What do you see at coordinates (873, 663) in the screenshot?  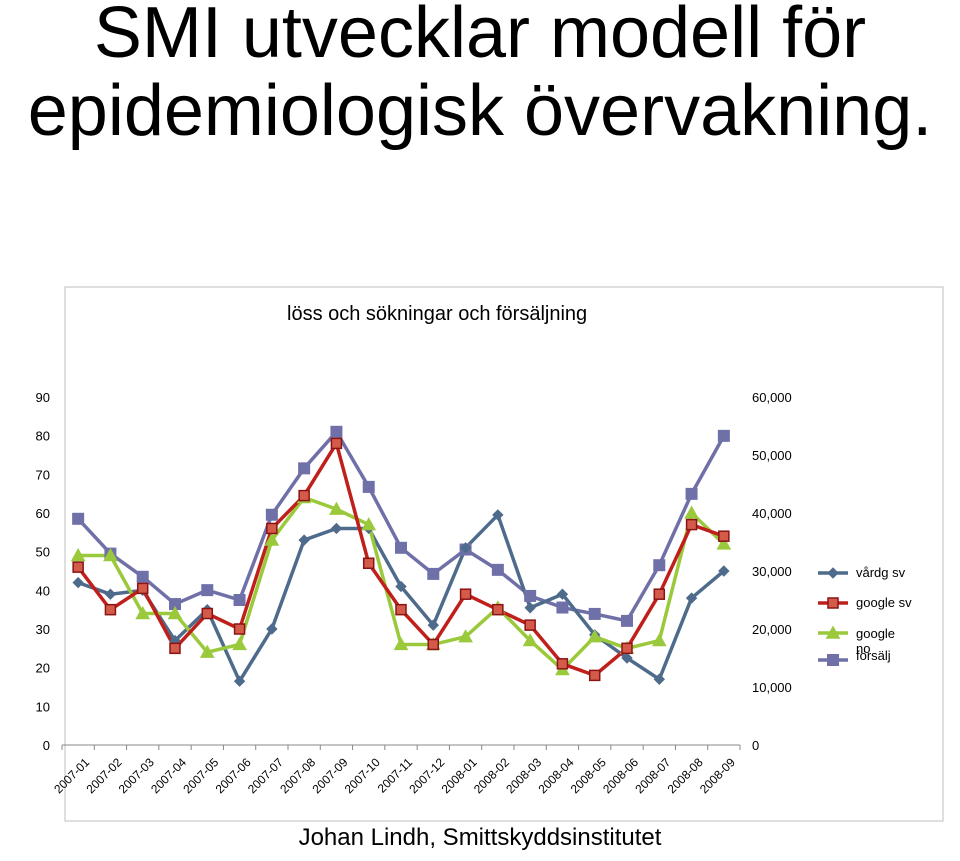 I see `legend-label-4: försäljsv` at bounding box center [873, 663].